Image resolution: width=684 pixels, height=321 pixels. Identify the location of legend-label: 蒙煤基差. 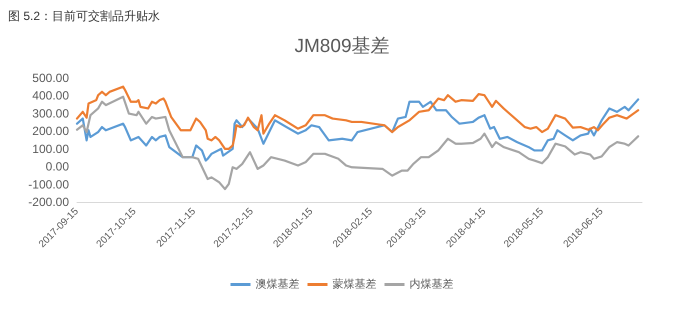
(354, 284).